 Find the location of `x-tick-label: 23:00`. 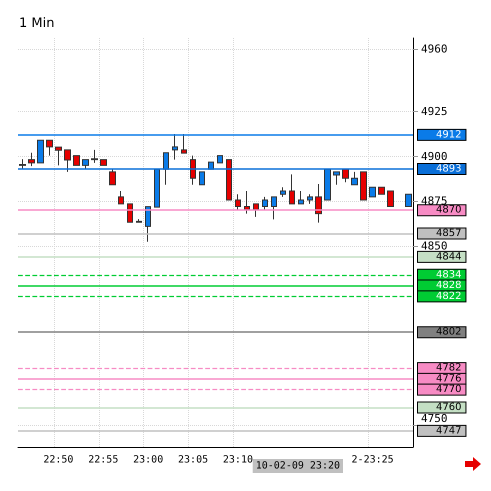

x-tick-label: 23:00 is located at coordinates (148, 460).